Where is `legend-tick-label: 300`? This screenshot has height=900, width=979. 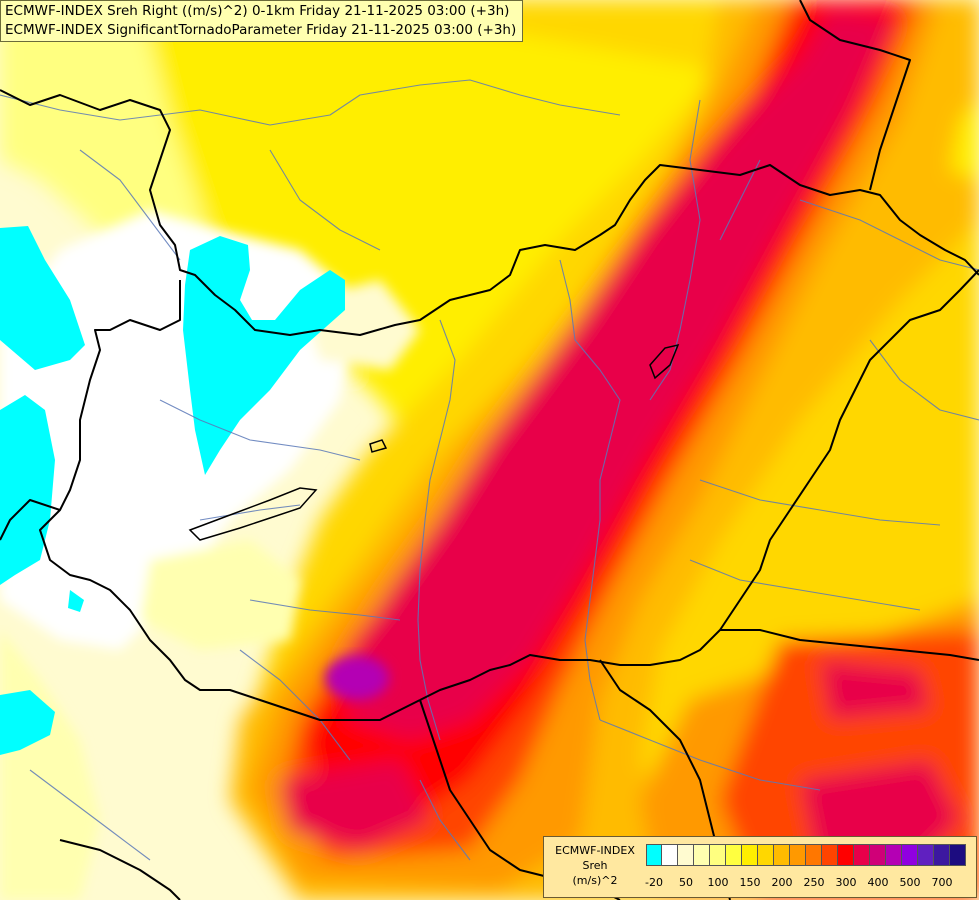 legend-tick-label: 300 is located at coordinates (846, 882).